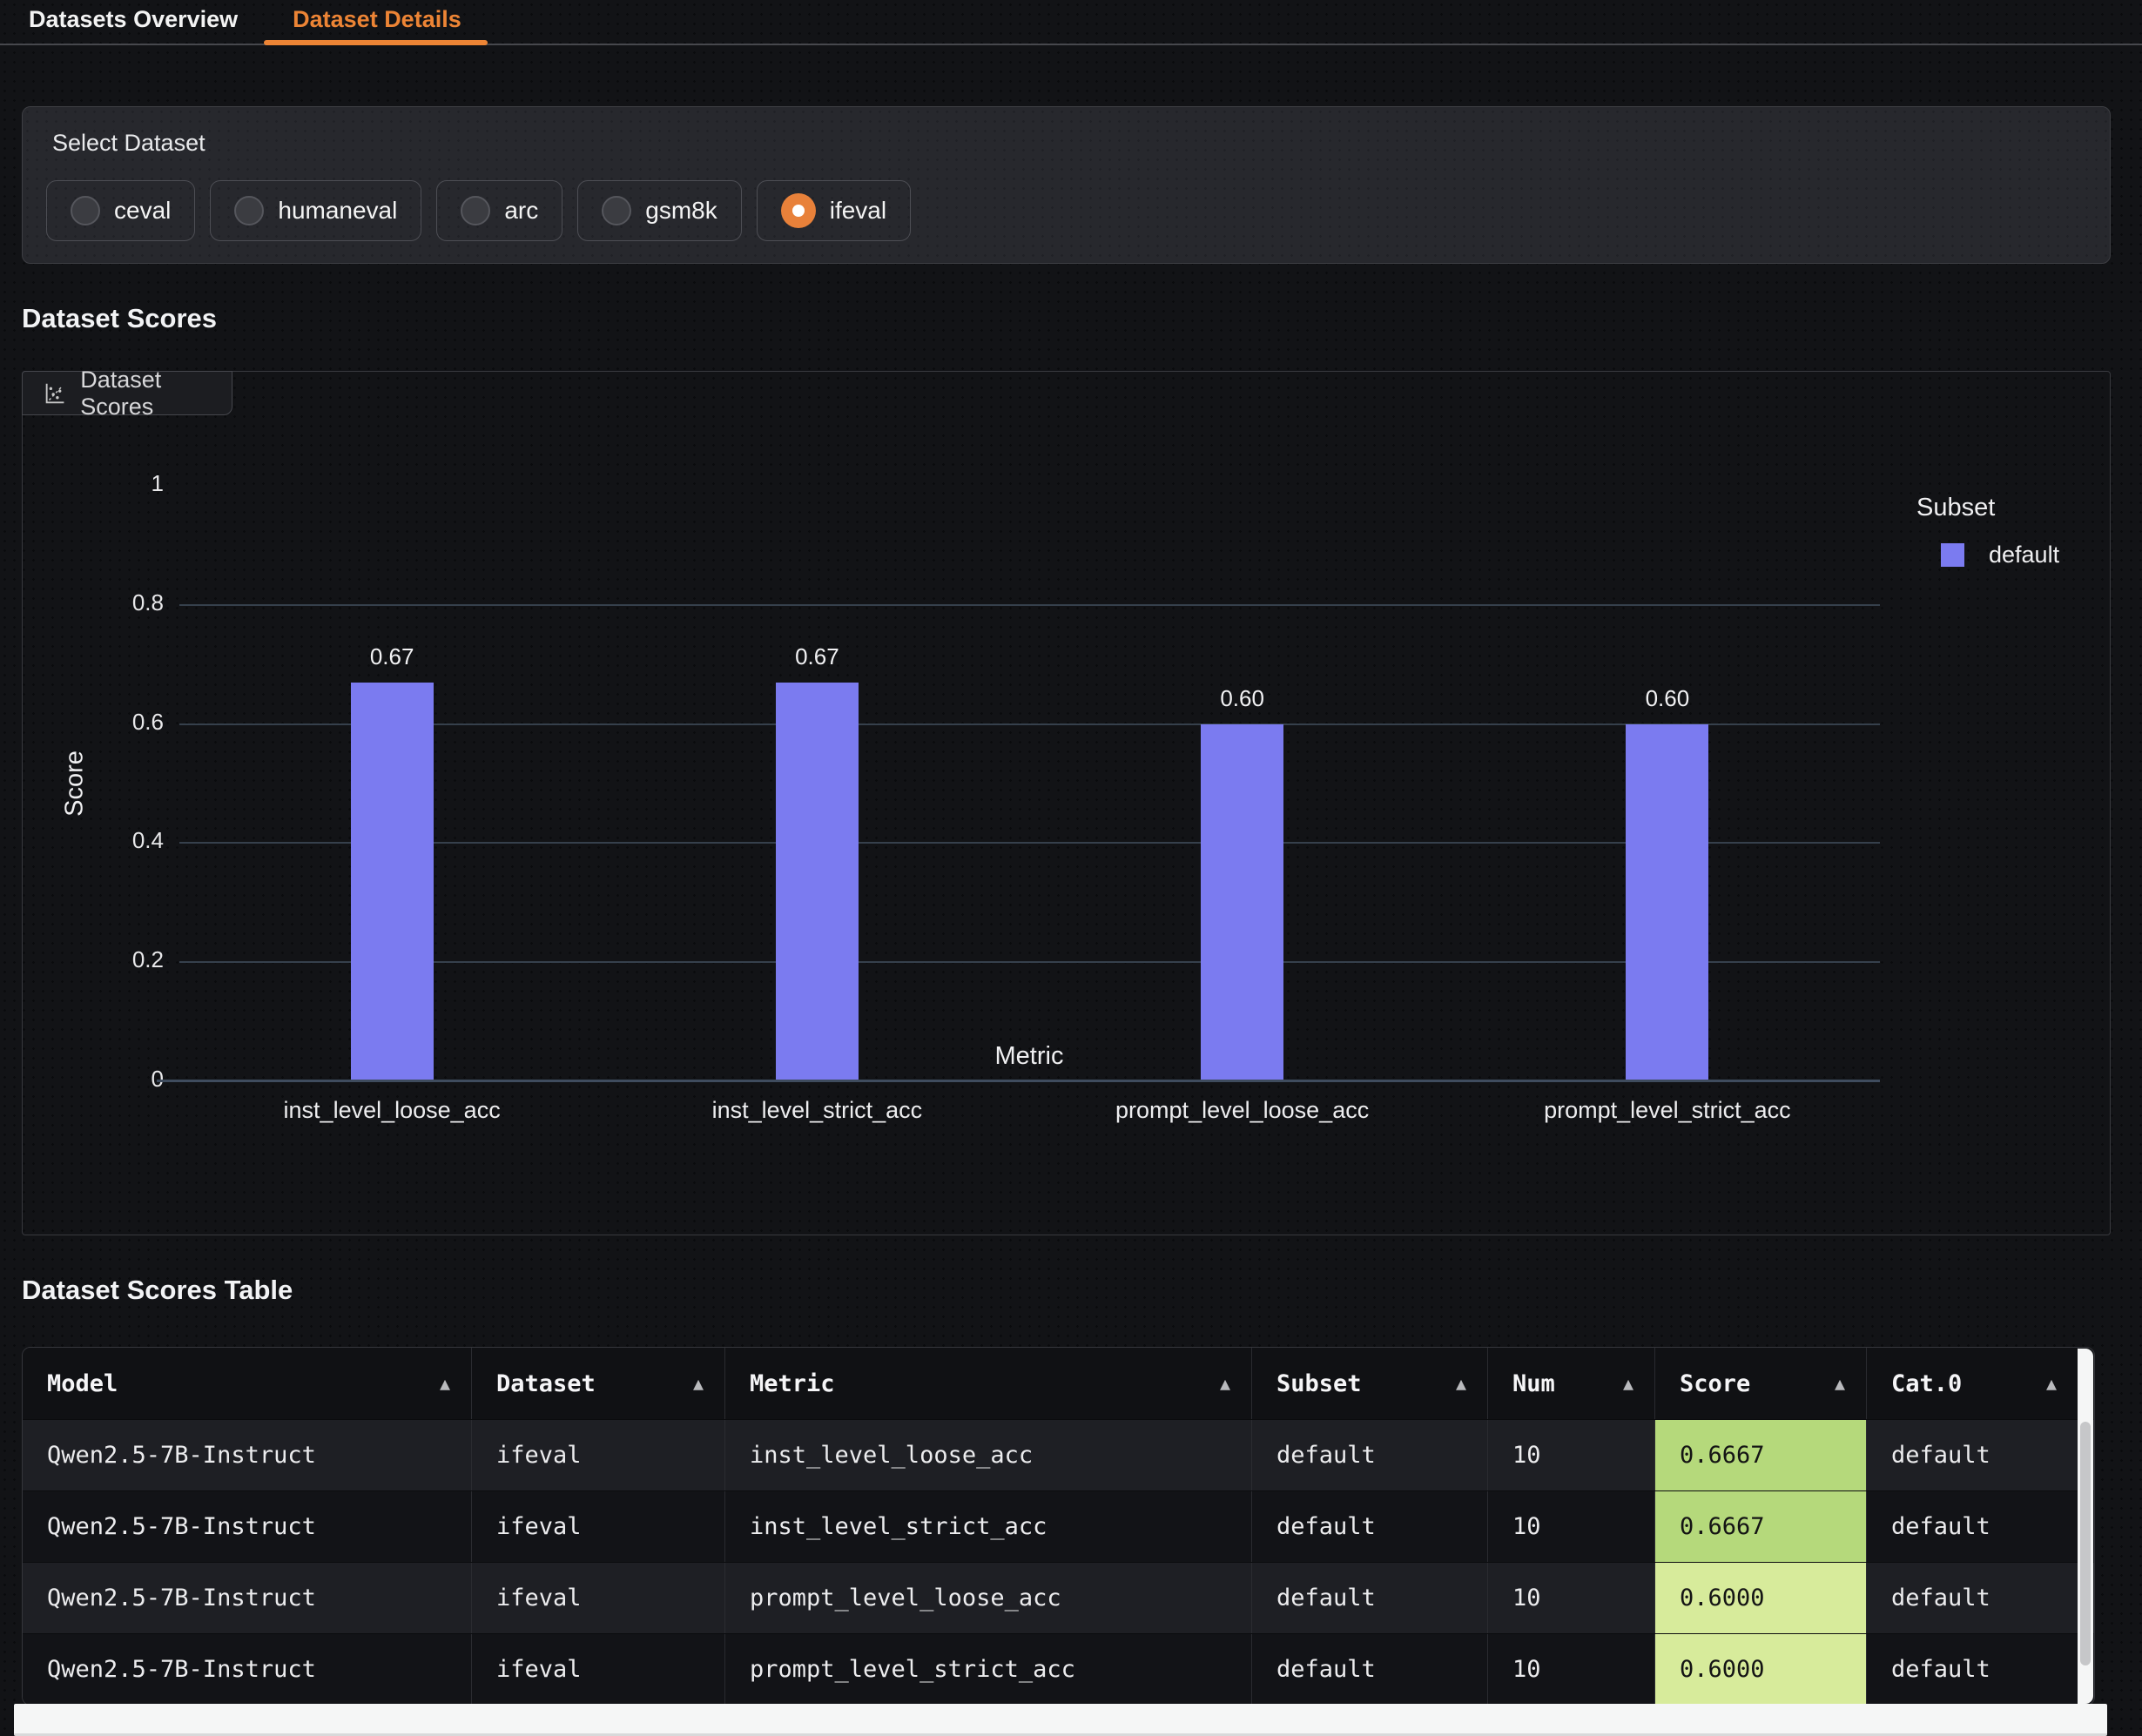 This screenshot has height=1736, width=2142. What do you see at coordinates (1242, 1110) in the screenshot?
I see `x-category-label: prompt_level_loose_acc` at bounding box center [1242, 1110].